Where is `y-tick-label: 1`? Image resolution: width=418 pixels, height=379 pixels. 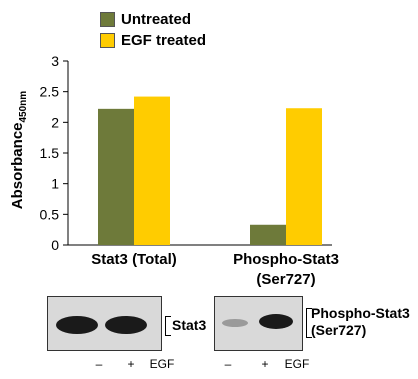
y-tick-label: 1 is located at coordinates (55, 184).